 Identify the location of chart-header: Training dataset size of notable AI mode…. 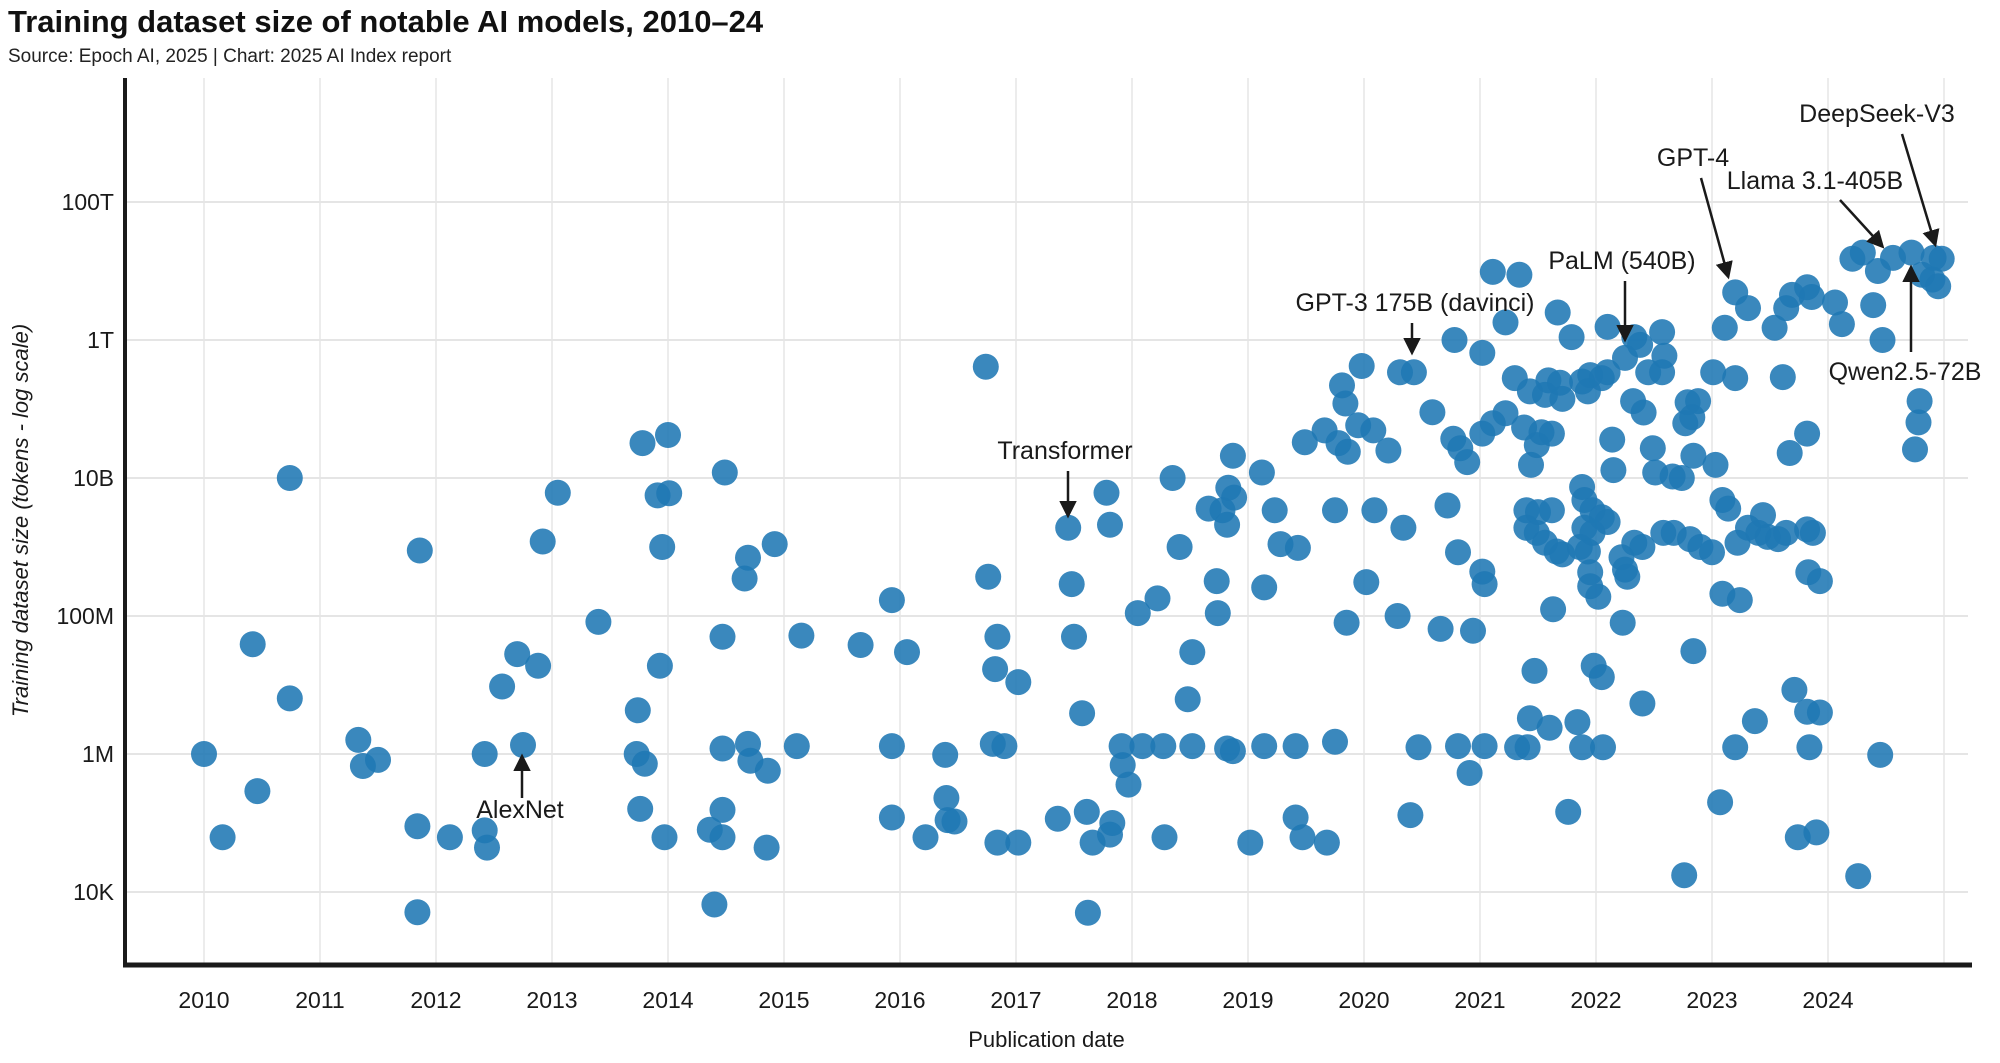
(385, 36).